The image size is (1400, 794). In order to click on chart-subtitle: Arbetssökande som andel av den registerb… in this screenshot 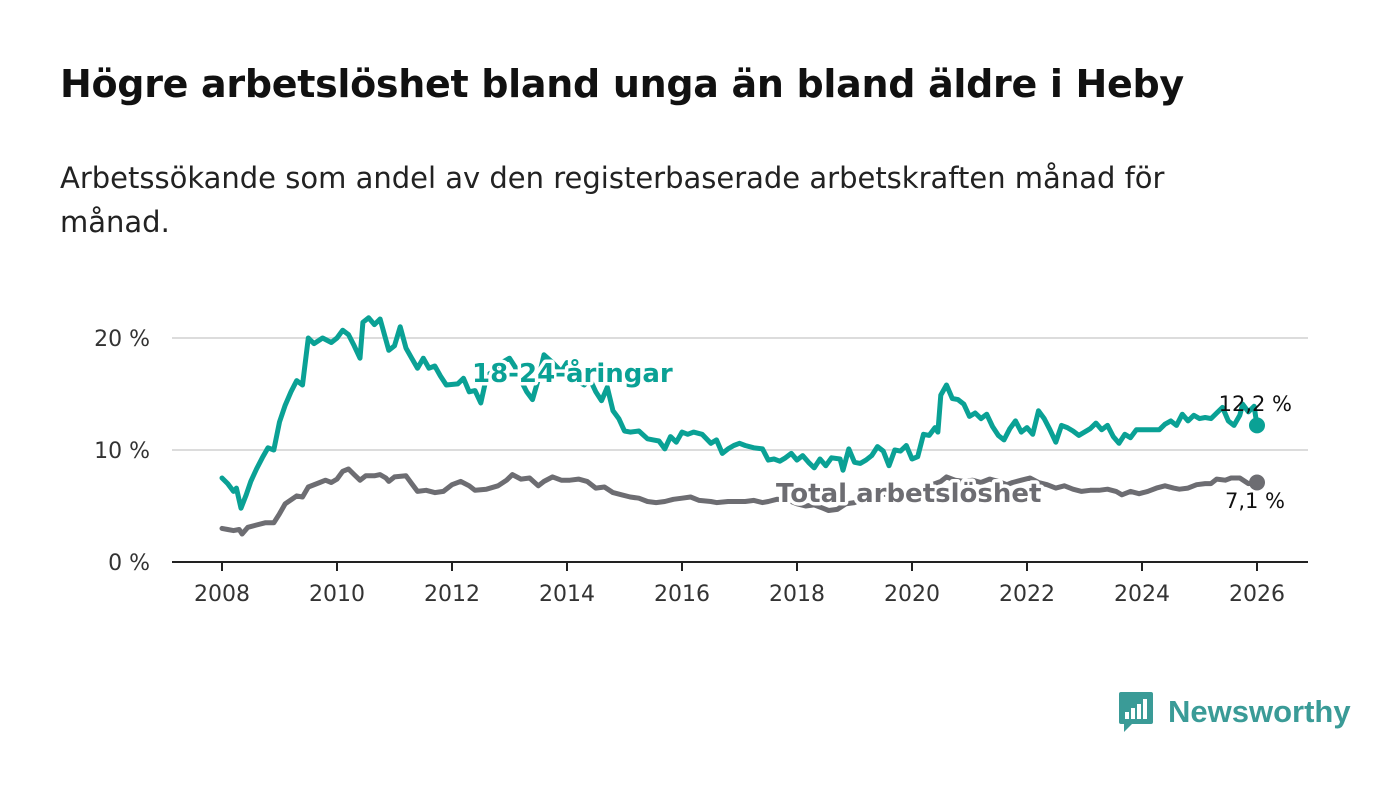, I will do `click(612, 200)`.